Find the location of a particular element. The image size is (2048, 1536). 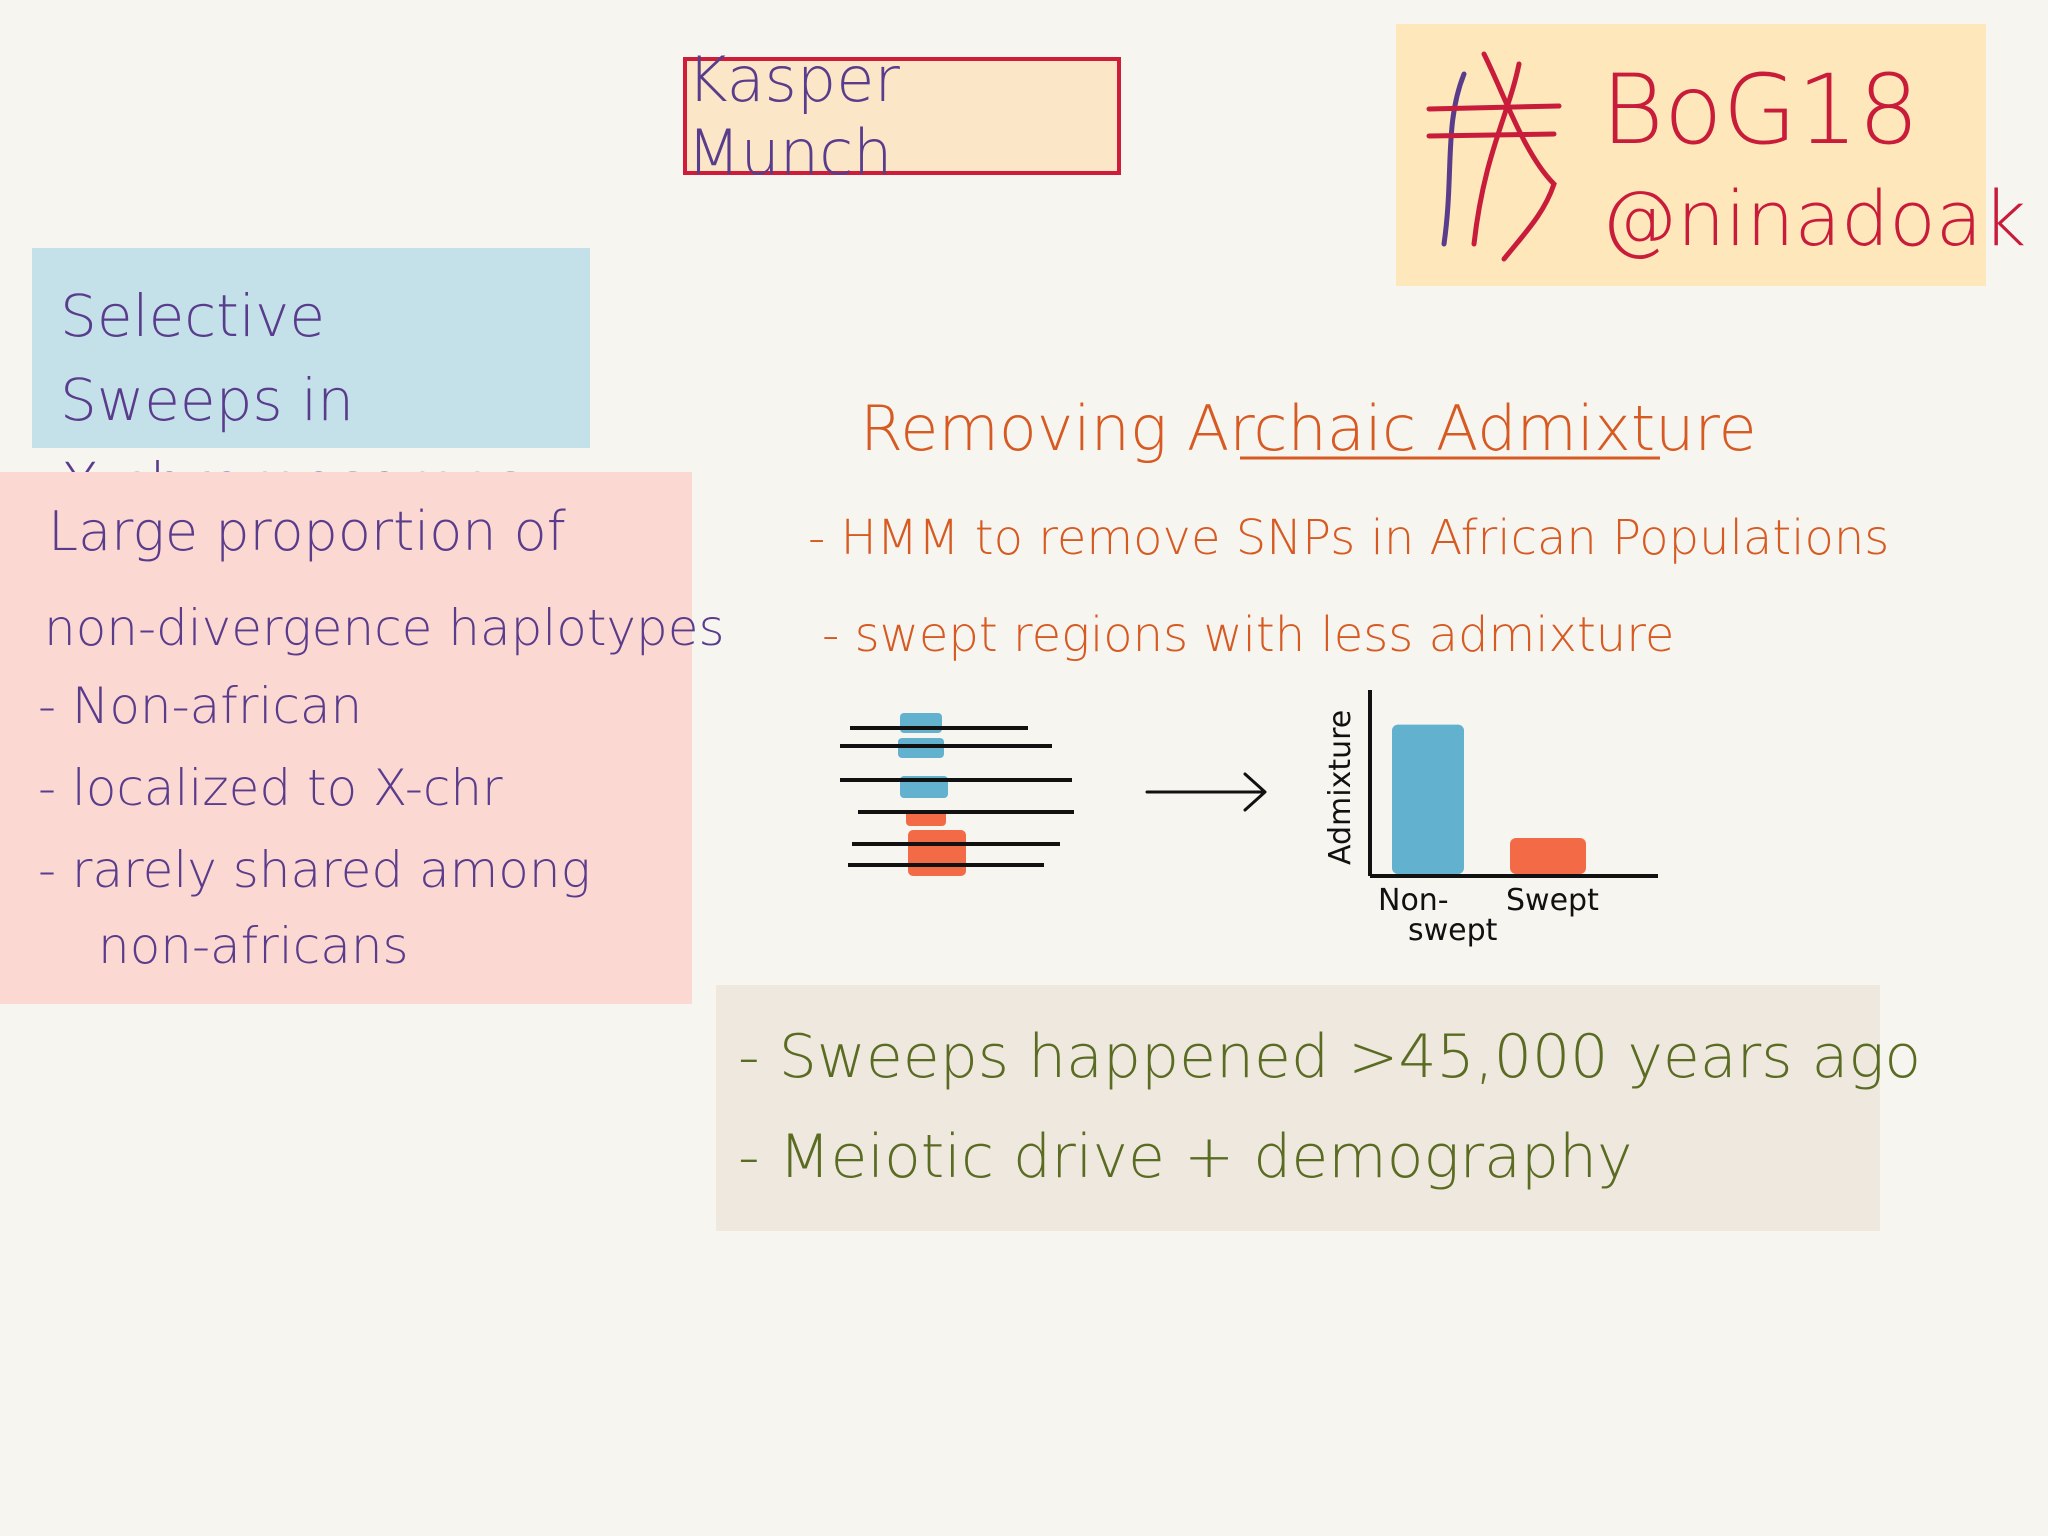

speaker-name: Kasper Munch is located at coordinates (793, 116).